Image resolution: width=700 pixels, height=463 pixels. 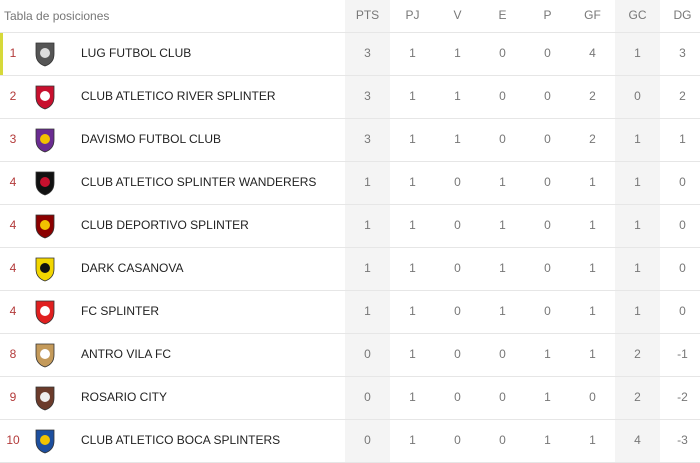 I want to click on team-name: DARK CASANOVA, so click(x=132, y=268).